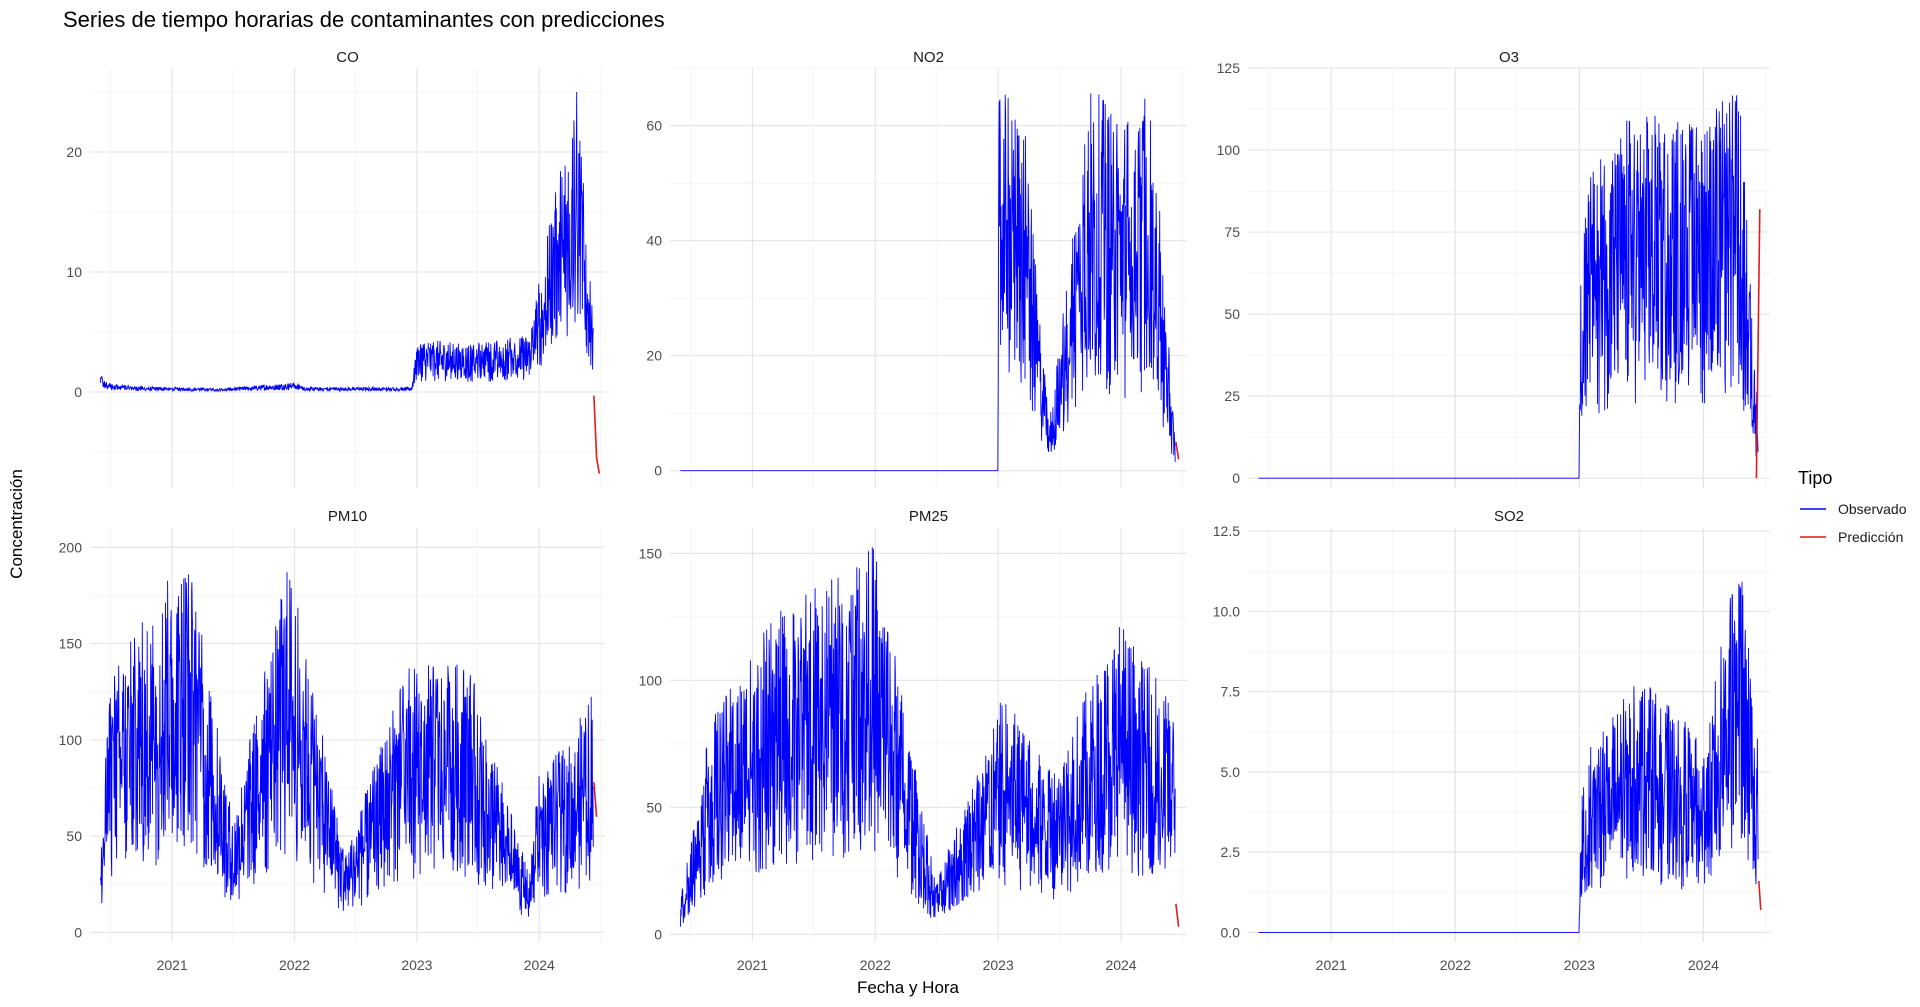 Image resolution: width=1920 pixels, height=1007 pixels. Describe the element at coordinates (1758, 344) in the screenshot. I see `series-prediccion-o3` at that location.